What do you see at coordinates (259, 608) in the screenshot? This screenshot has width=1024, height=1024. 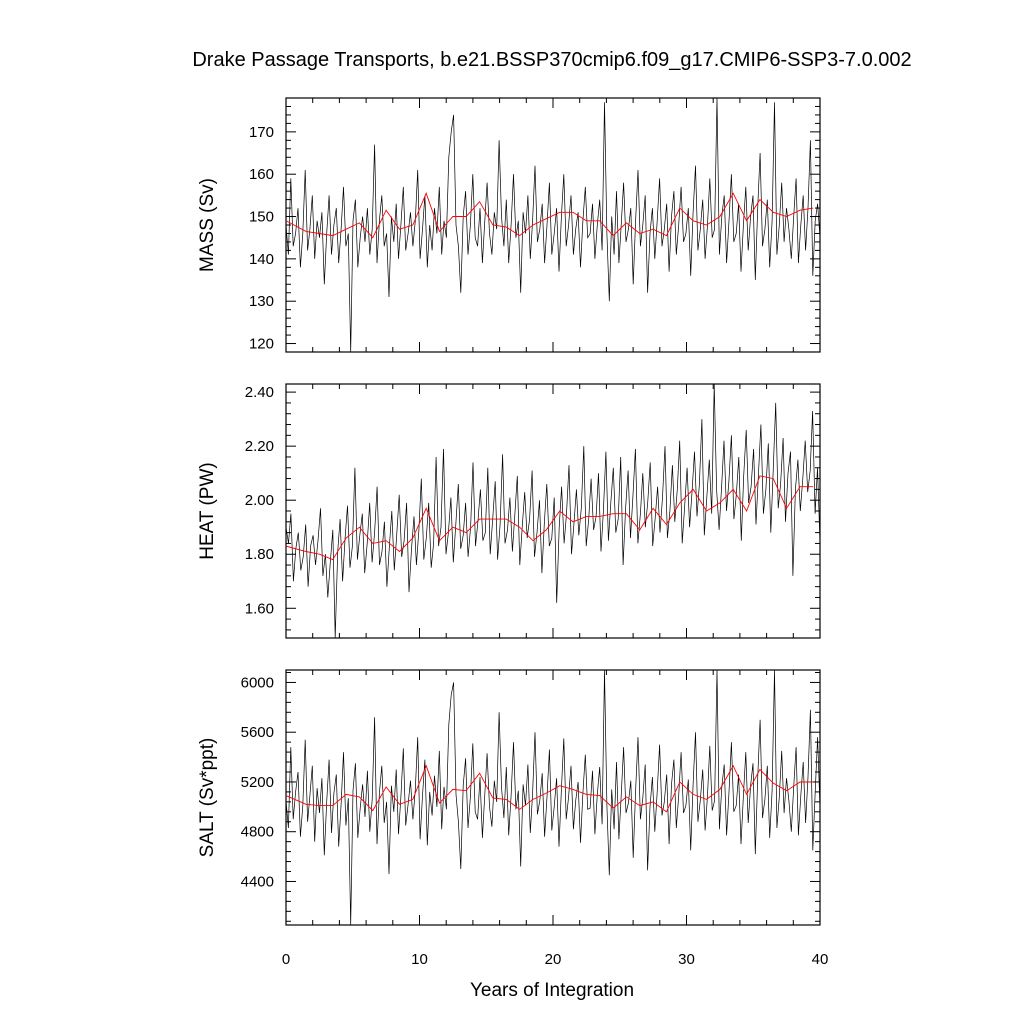 I see `y-tick-label: 1.60` at bounding box center [259, 608].